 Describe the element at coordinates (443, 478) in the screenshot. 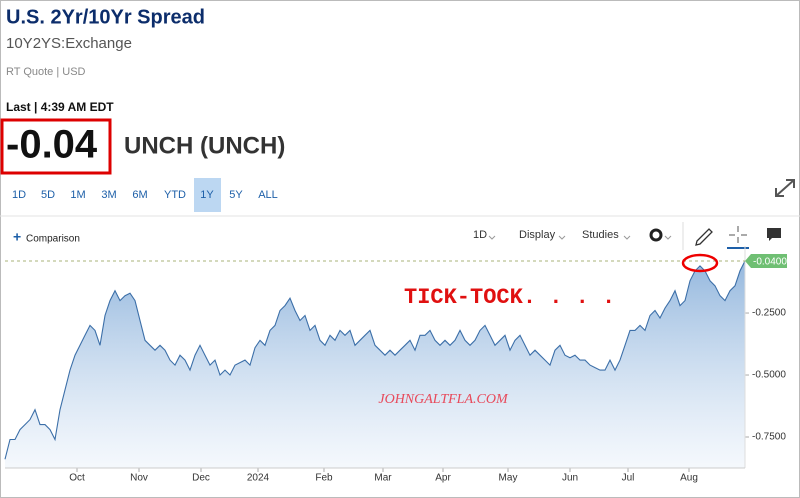

I see `x-tick-label: Apr` at that location.